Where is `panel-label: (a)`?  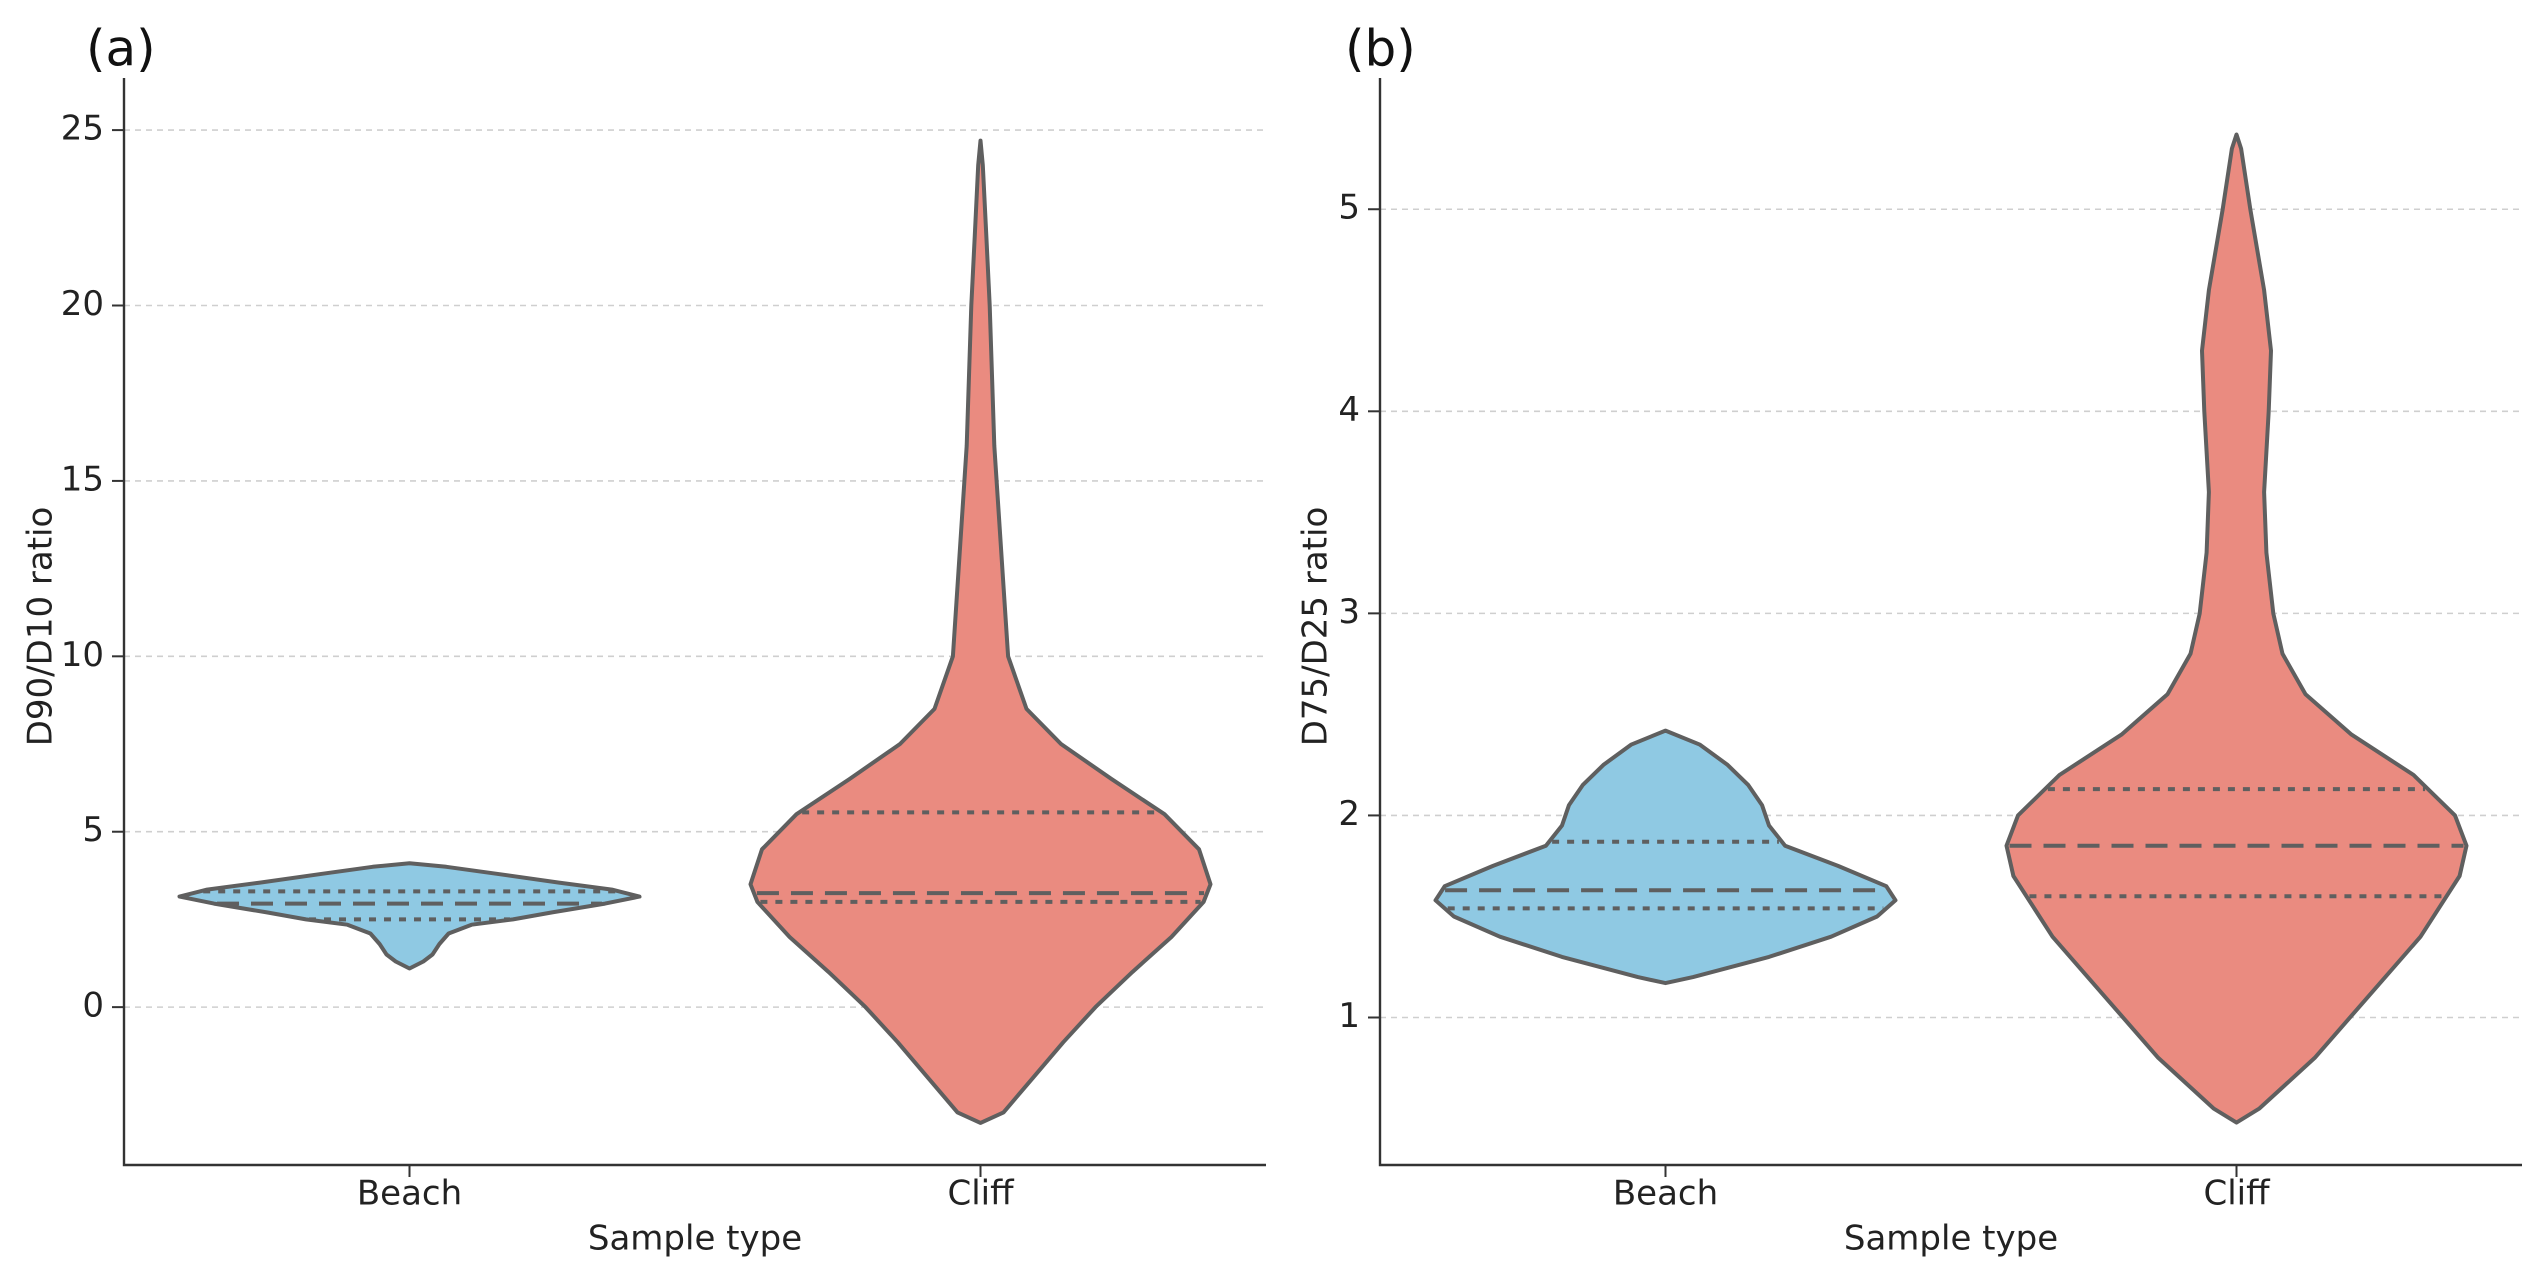
panel-label: (a) is located at coordinates (121, 49).